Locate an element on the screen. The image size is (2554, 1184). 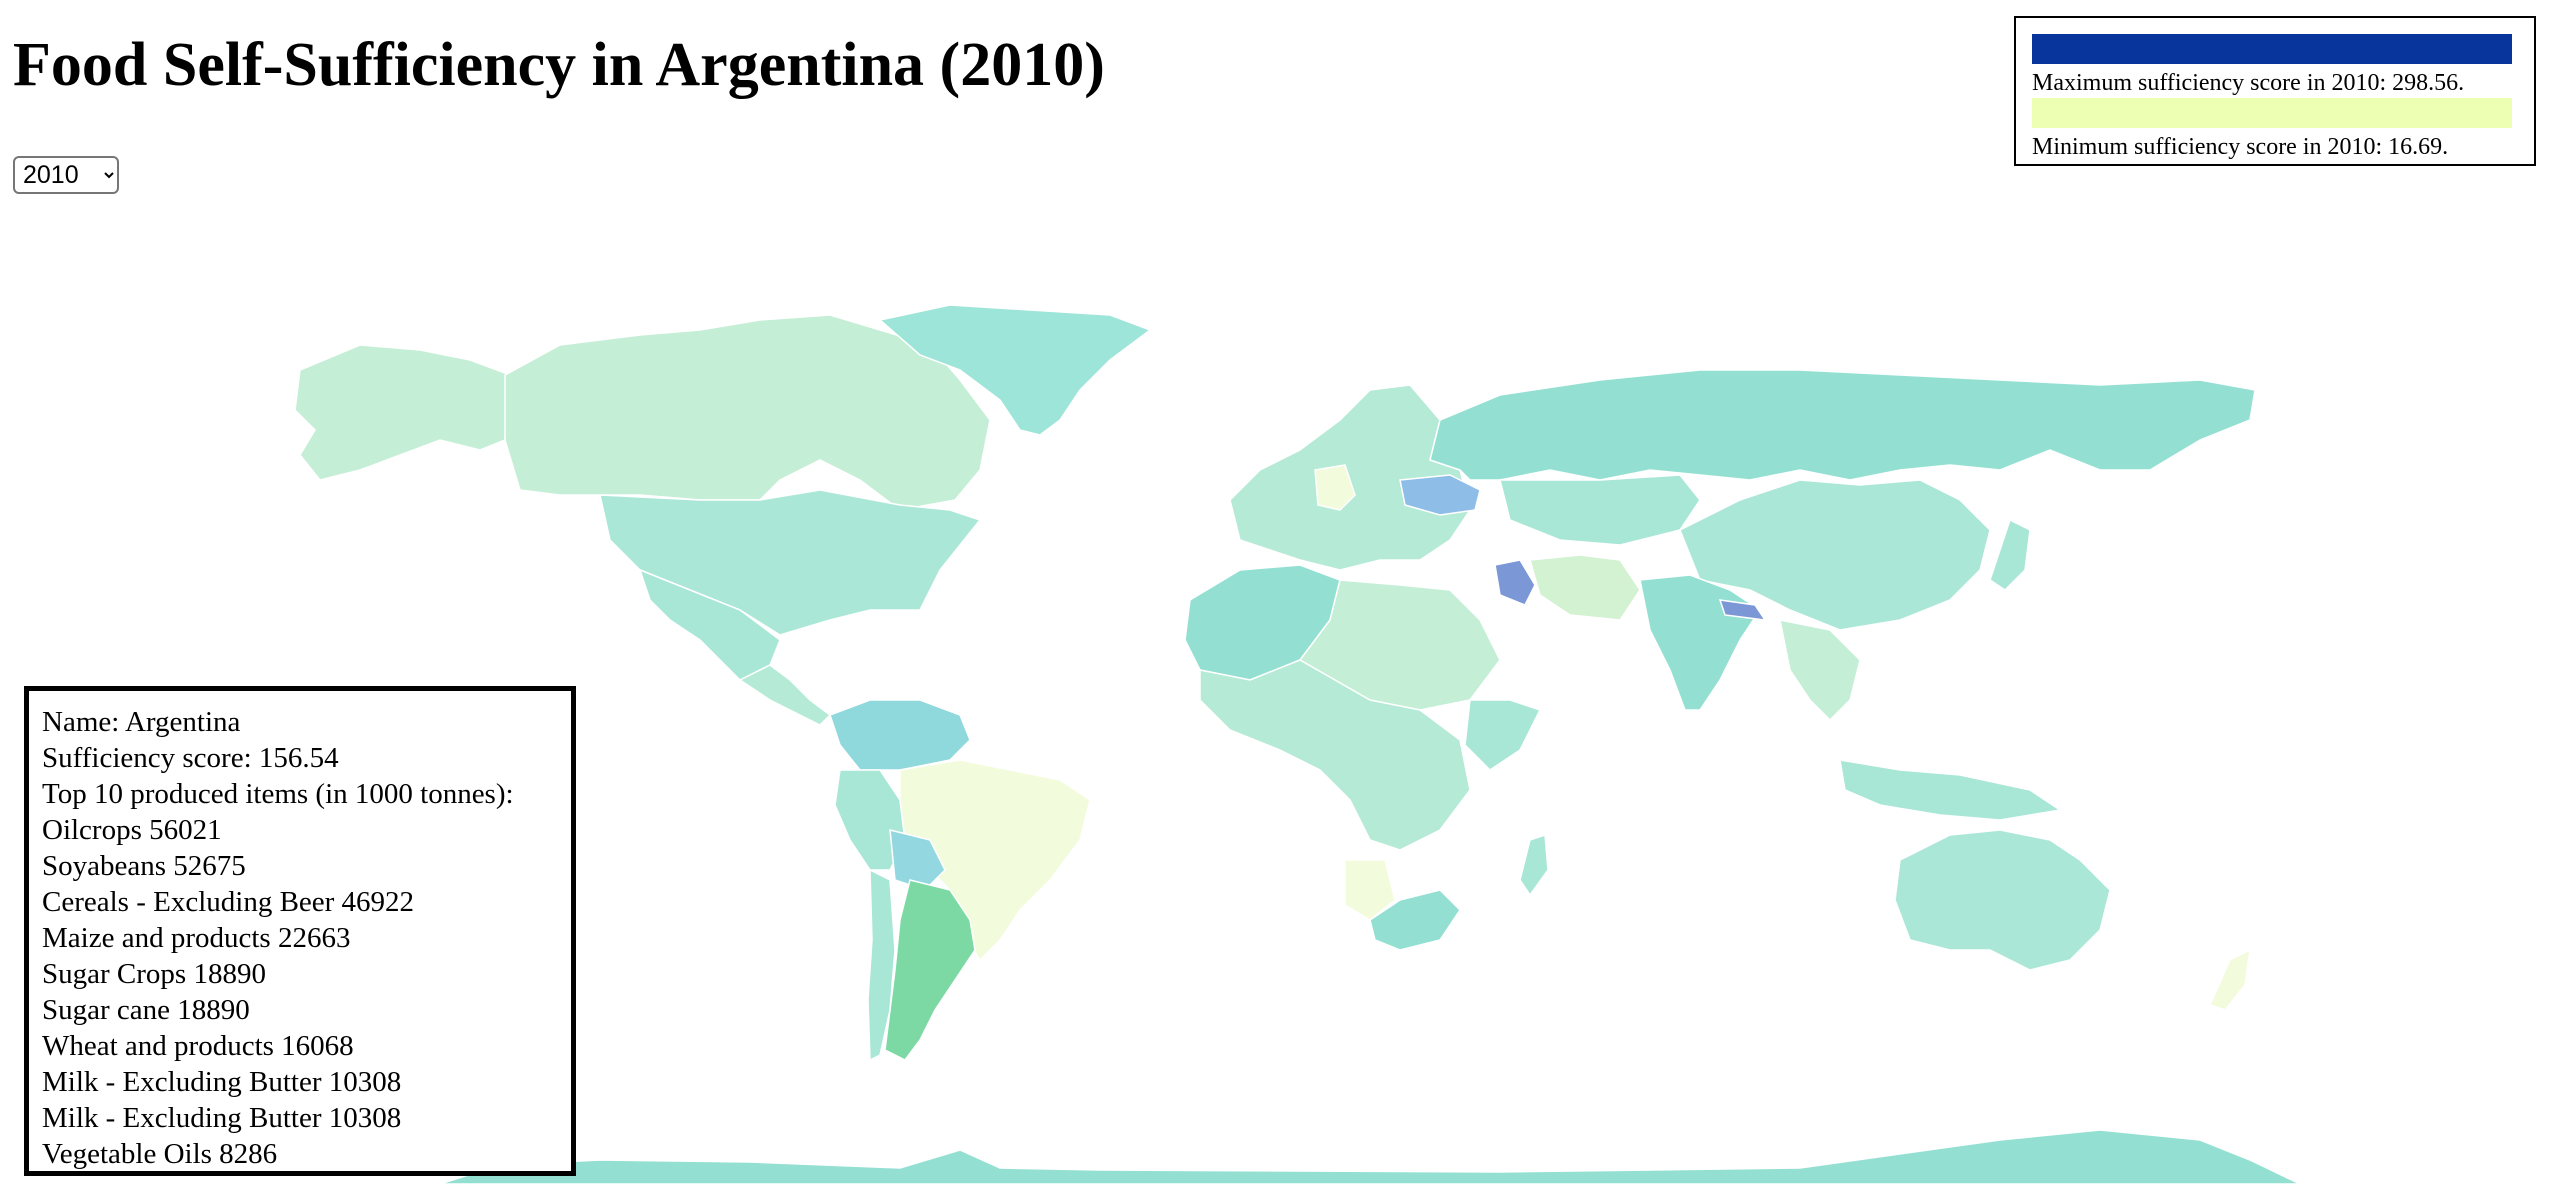
map-region-united-states is located at coordinates (790, 562).